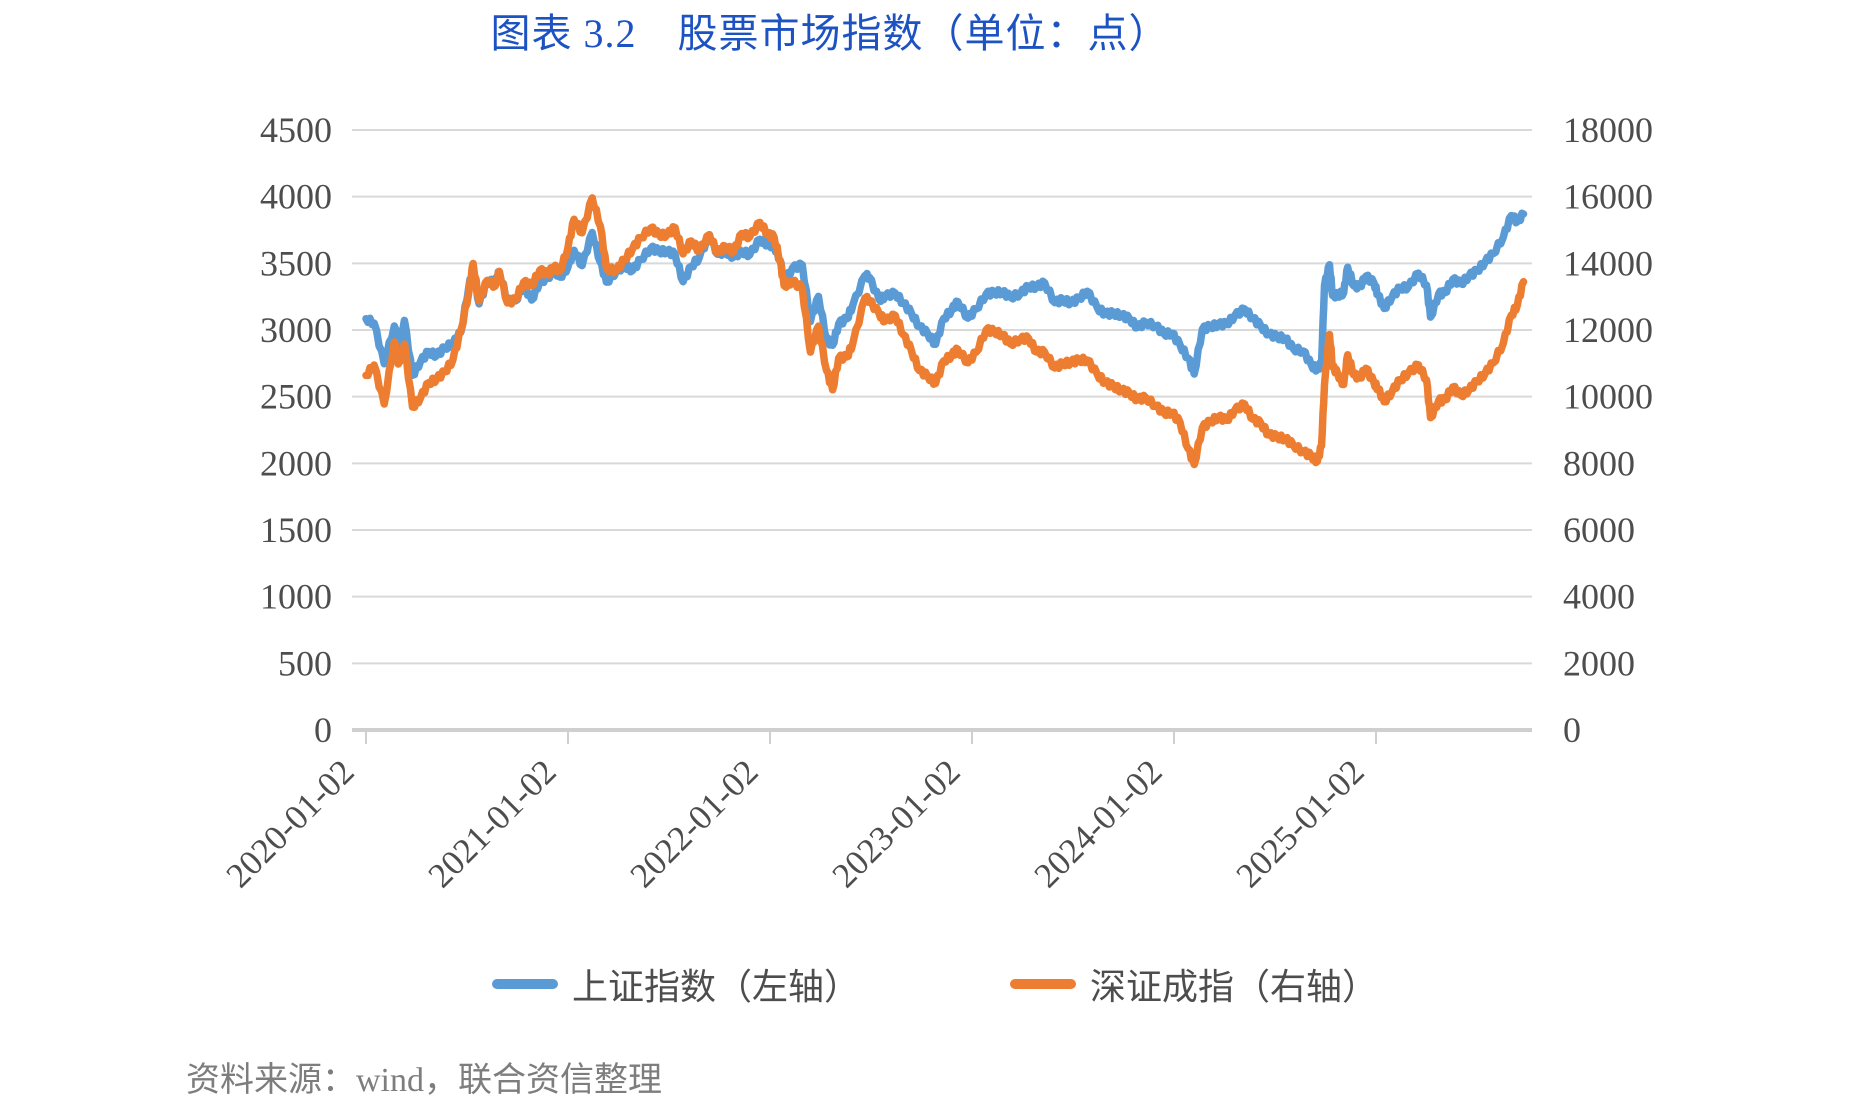  I want to click on data-source-note: 资料来源：wind，联合资信整理, so click(424, 1080).